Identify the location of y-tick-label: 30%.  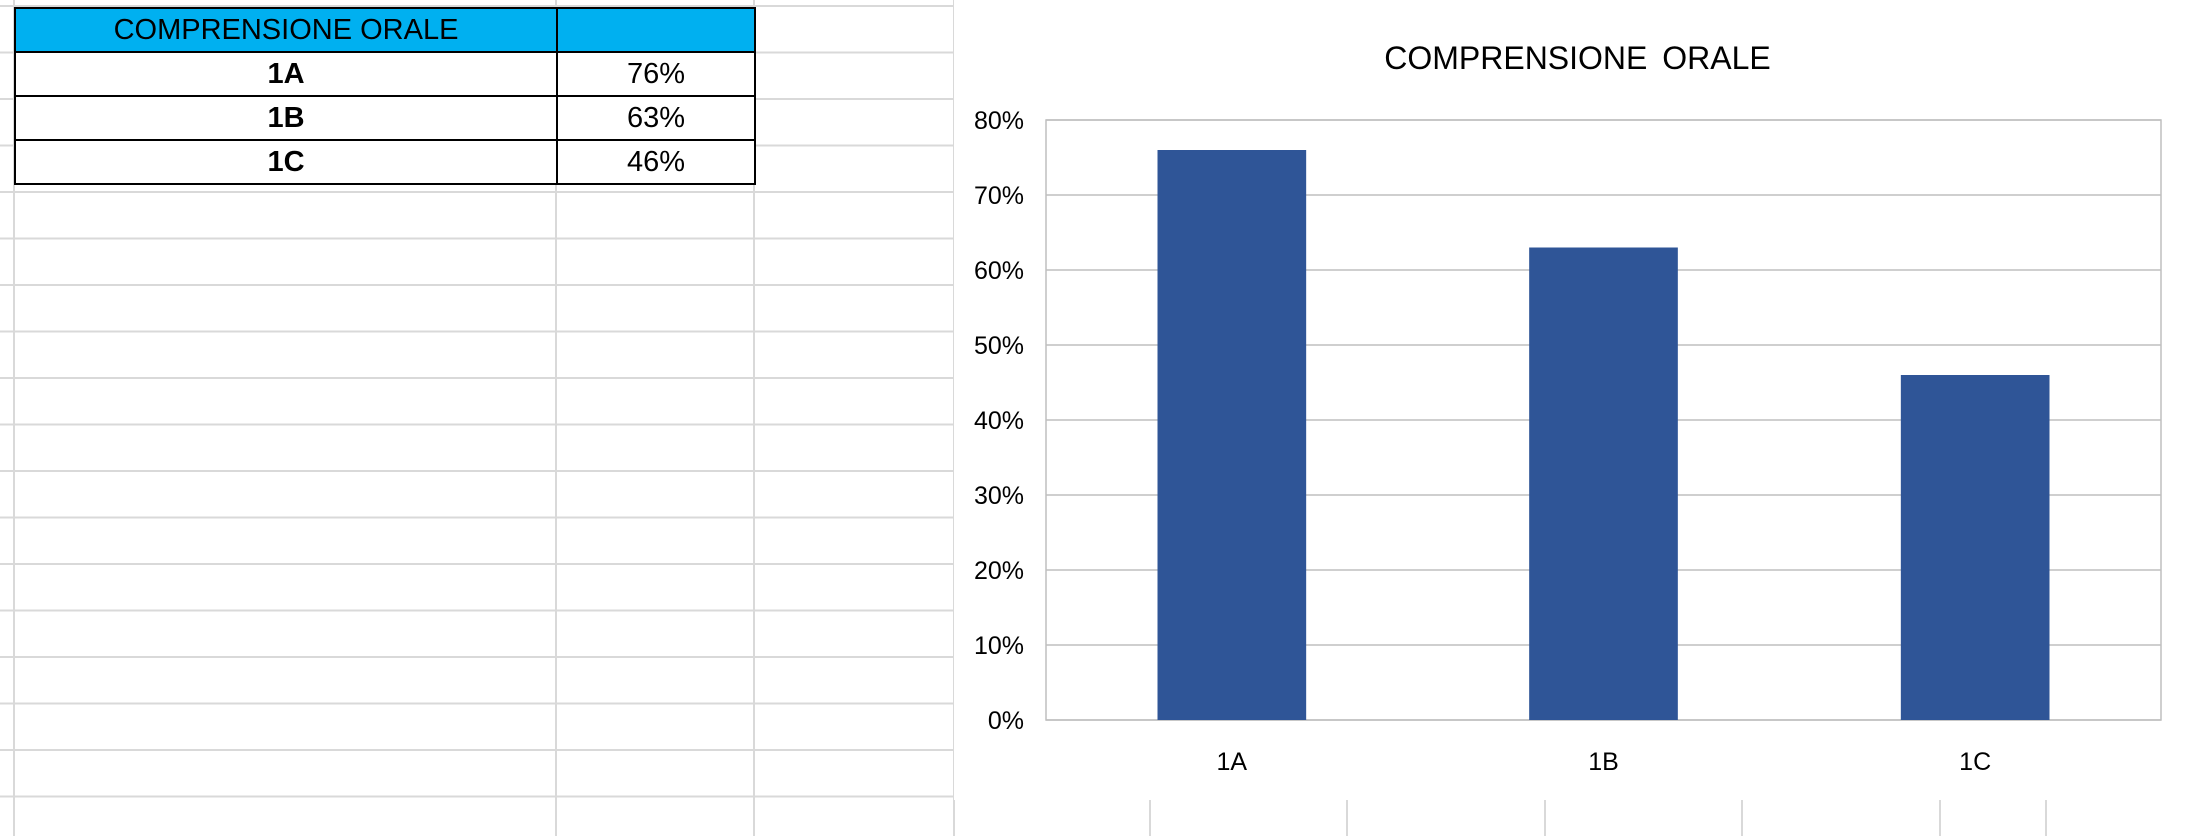
(999, 496).